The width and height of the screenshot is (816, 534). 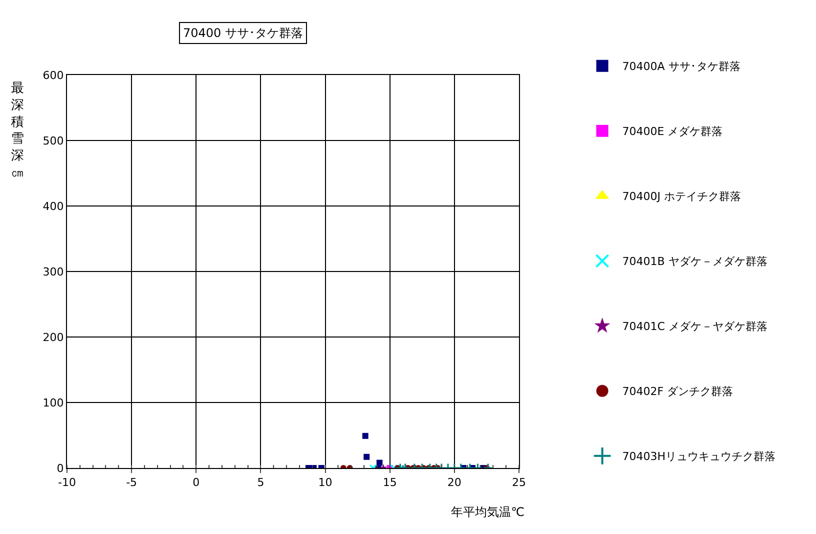 I want to click on legend-label: 70402F ダンチク群落, so click(x=678, y=391).